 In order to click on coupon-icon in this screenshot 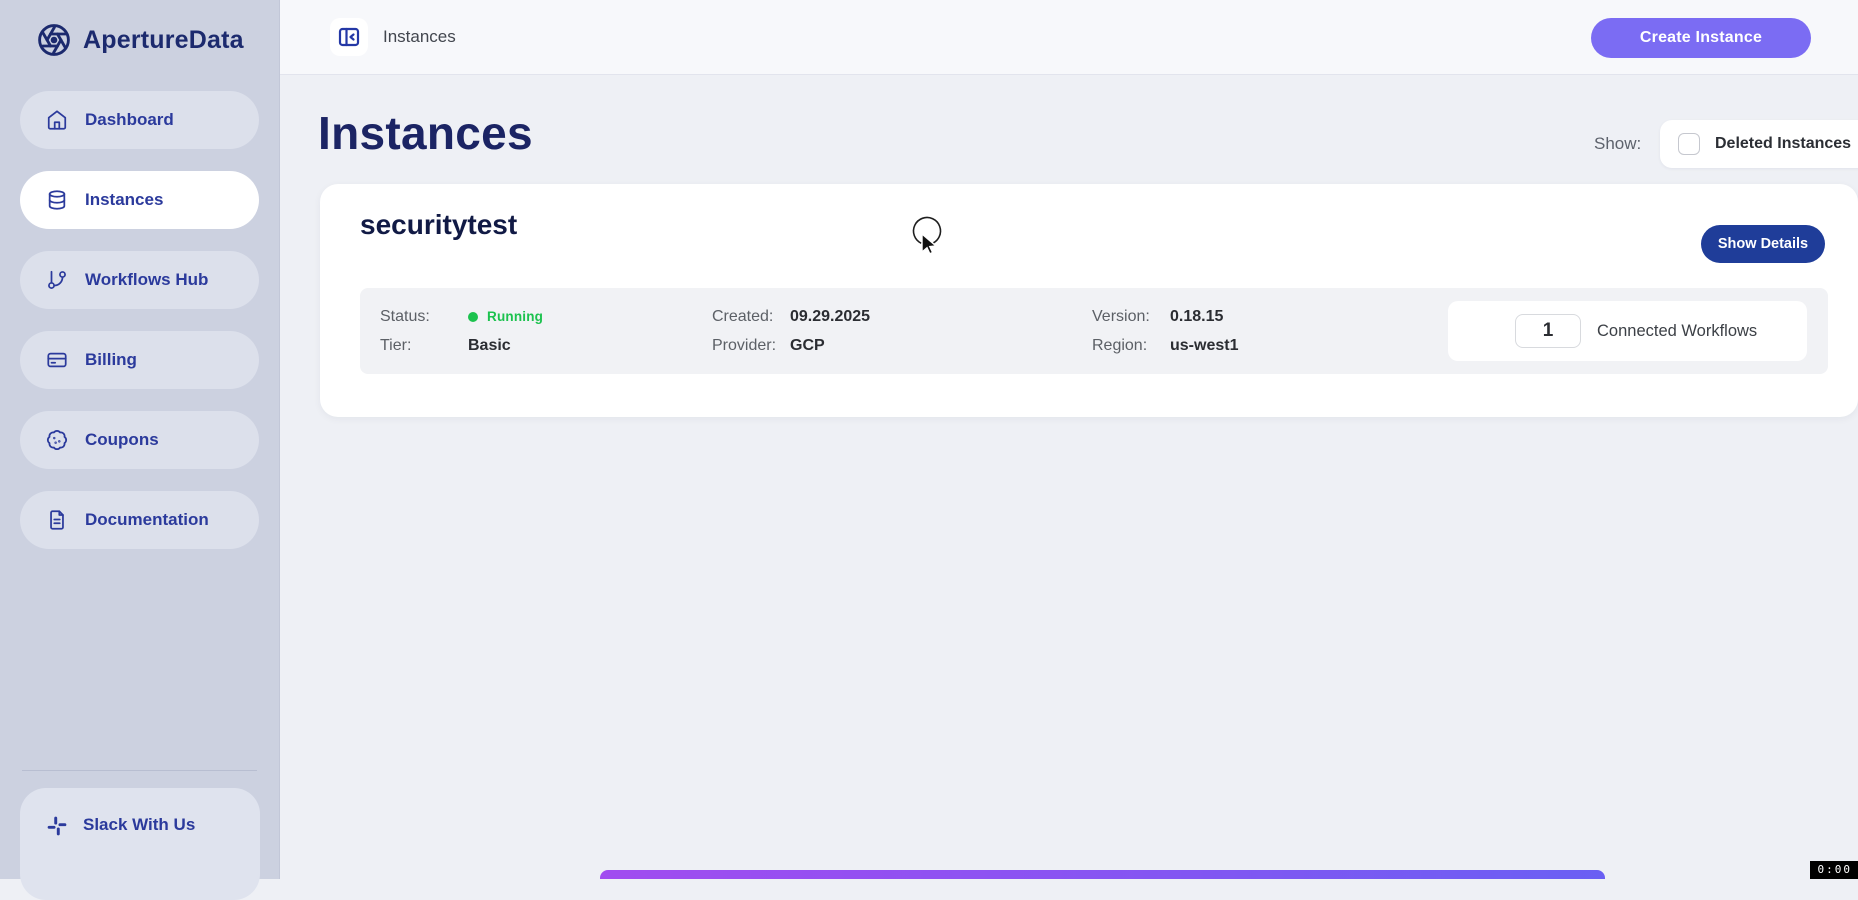, I will do `click(57, 440)`.